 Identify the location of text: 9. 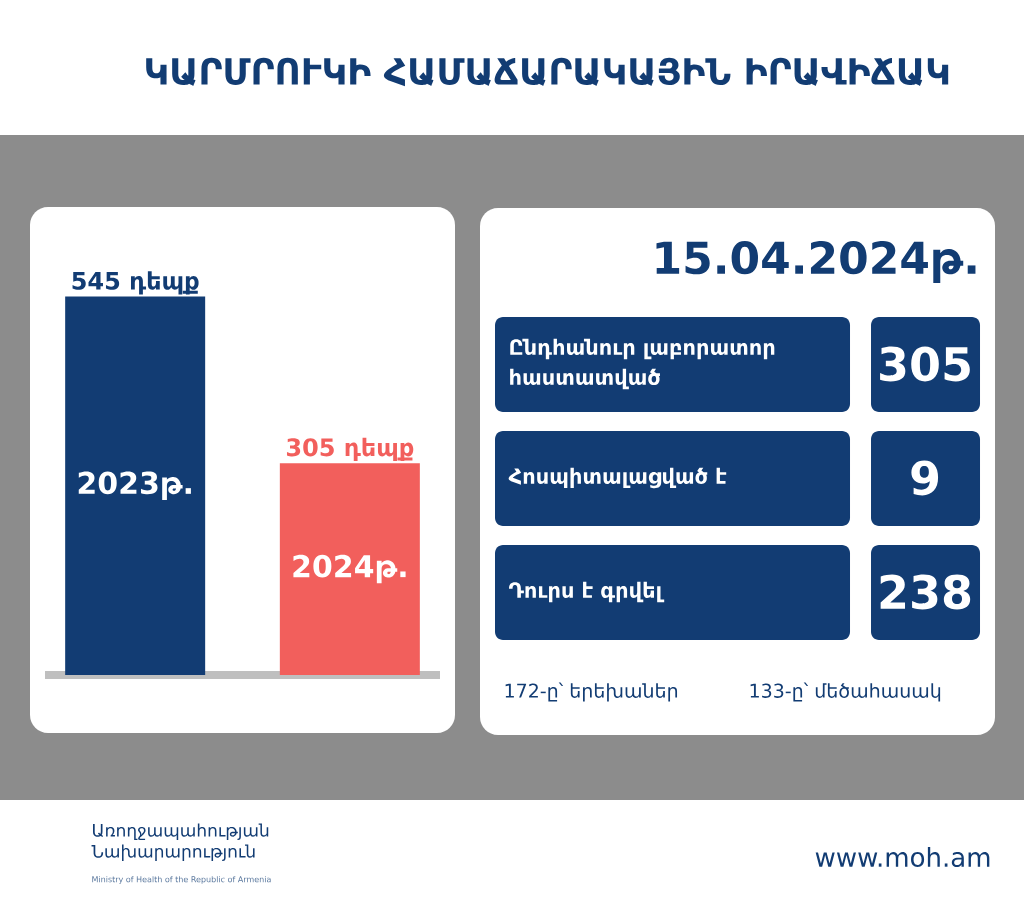
(925, 478).